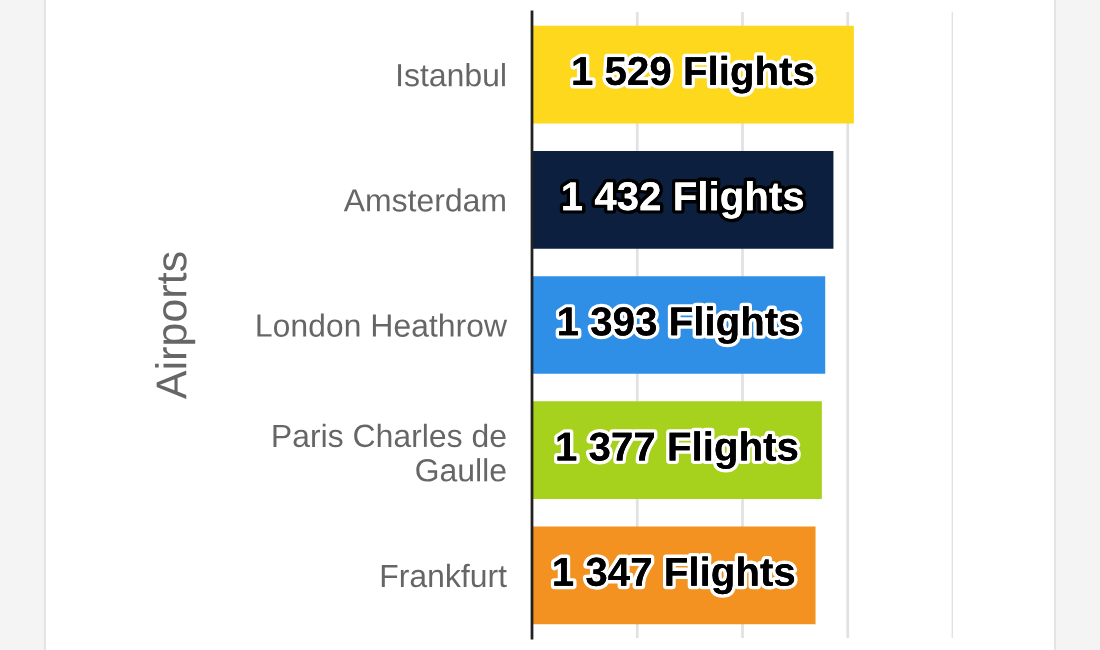  What do you see at coordinates (674, 575) in the screenshot?
I see `data-label: 1 347 Flights` at bounding box center [674, 575].